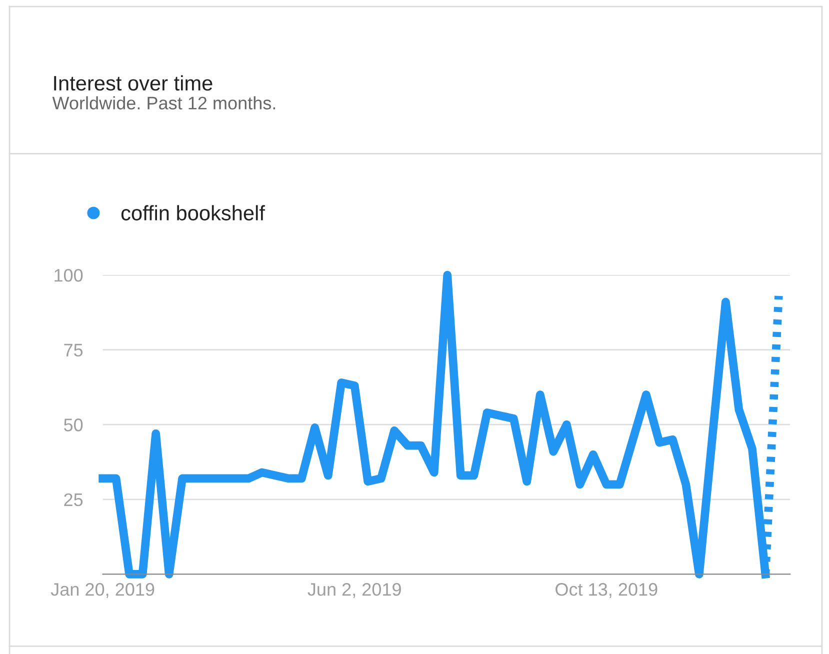 Image resolution: width=829 pixels, height=654 pixels. What do you see at coordinates (607, 590) in the screenshot?
I see `x-tick-label: Oct 13, 2019` at bounding box center [607, 590].